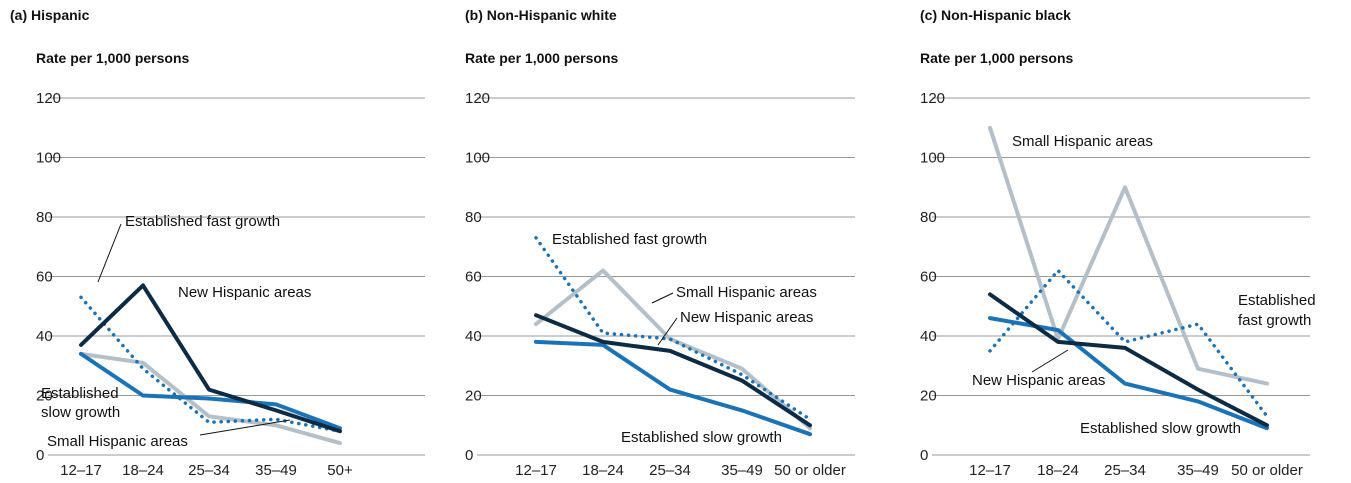 This screenshot has width=1351, height=483. What do you see at coordinates (995, 15) in the screenshot?
I see `panel-title: (c) Non-Hispanic black` at bounding box center [995, 15].